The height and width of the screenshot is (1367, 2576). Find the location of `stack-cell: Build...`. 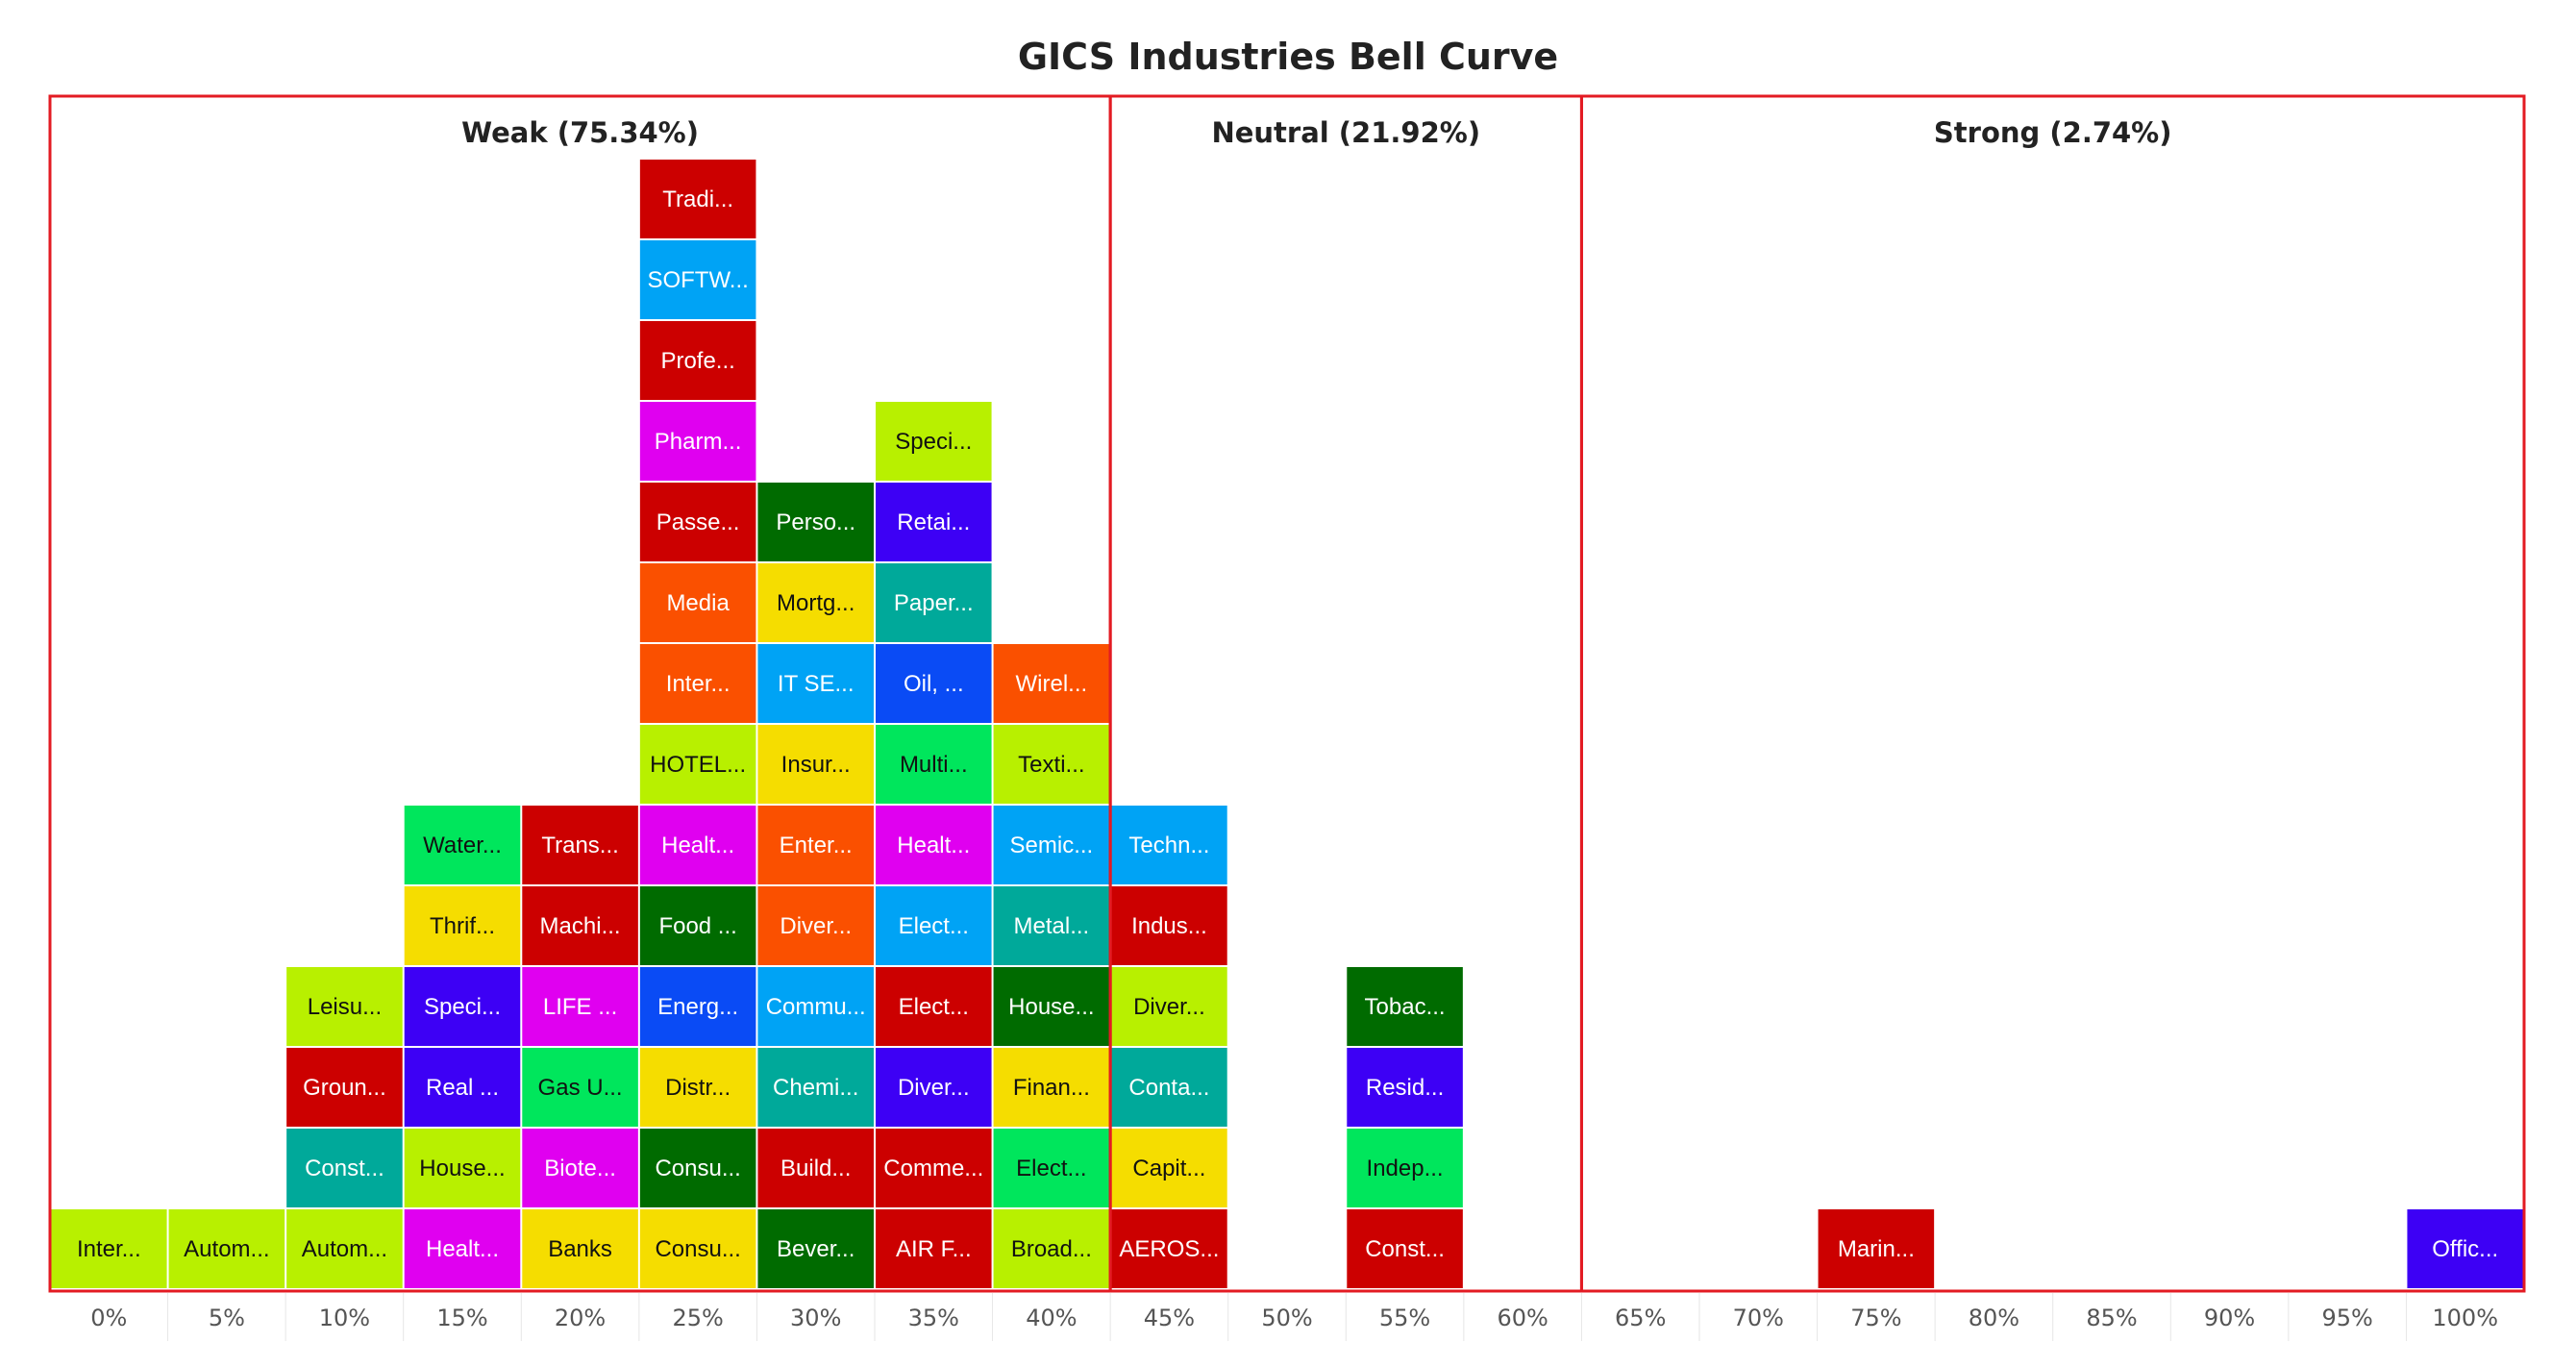

stack-cell: Build... is located at coordinates (815, 1168).